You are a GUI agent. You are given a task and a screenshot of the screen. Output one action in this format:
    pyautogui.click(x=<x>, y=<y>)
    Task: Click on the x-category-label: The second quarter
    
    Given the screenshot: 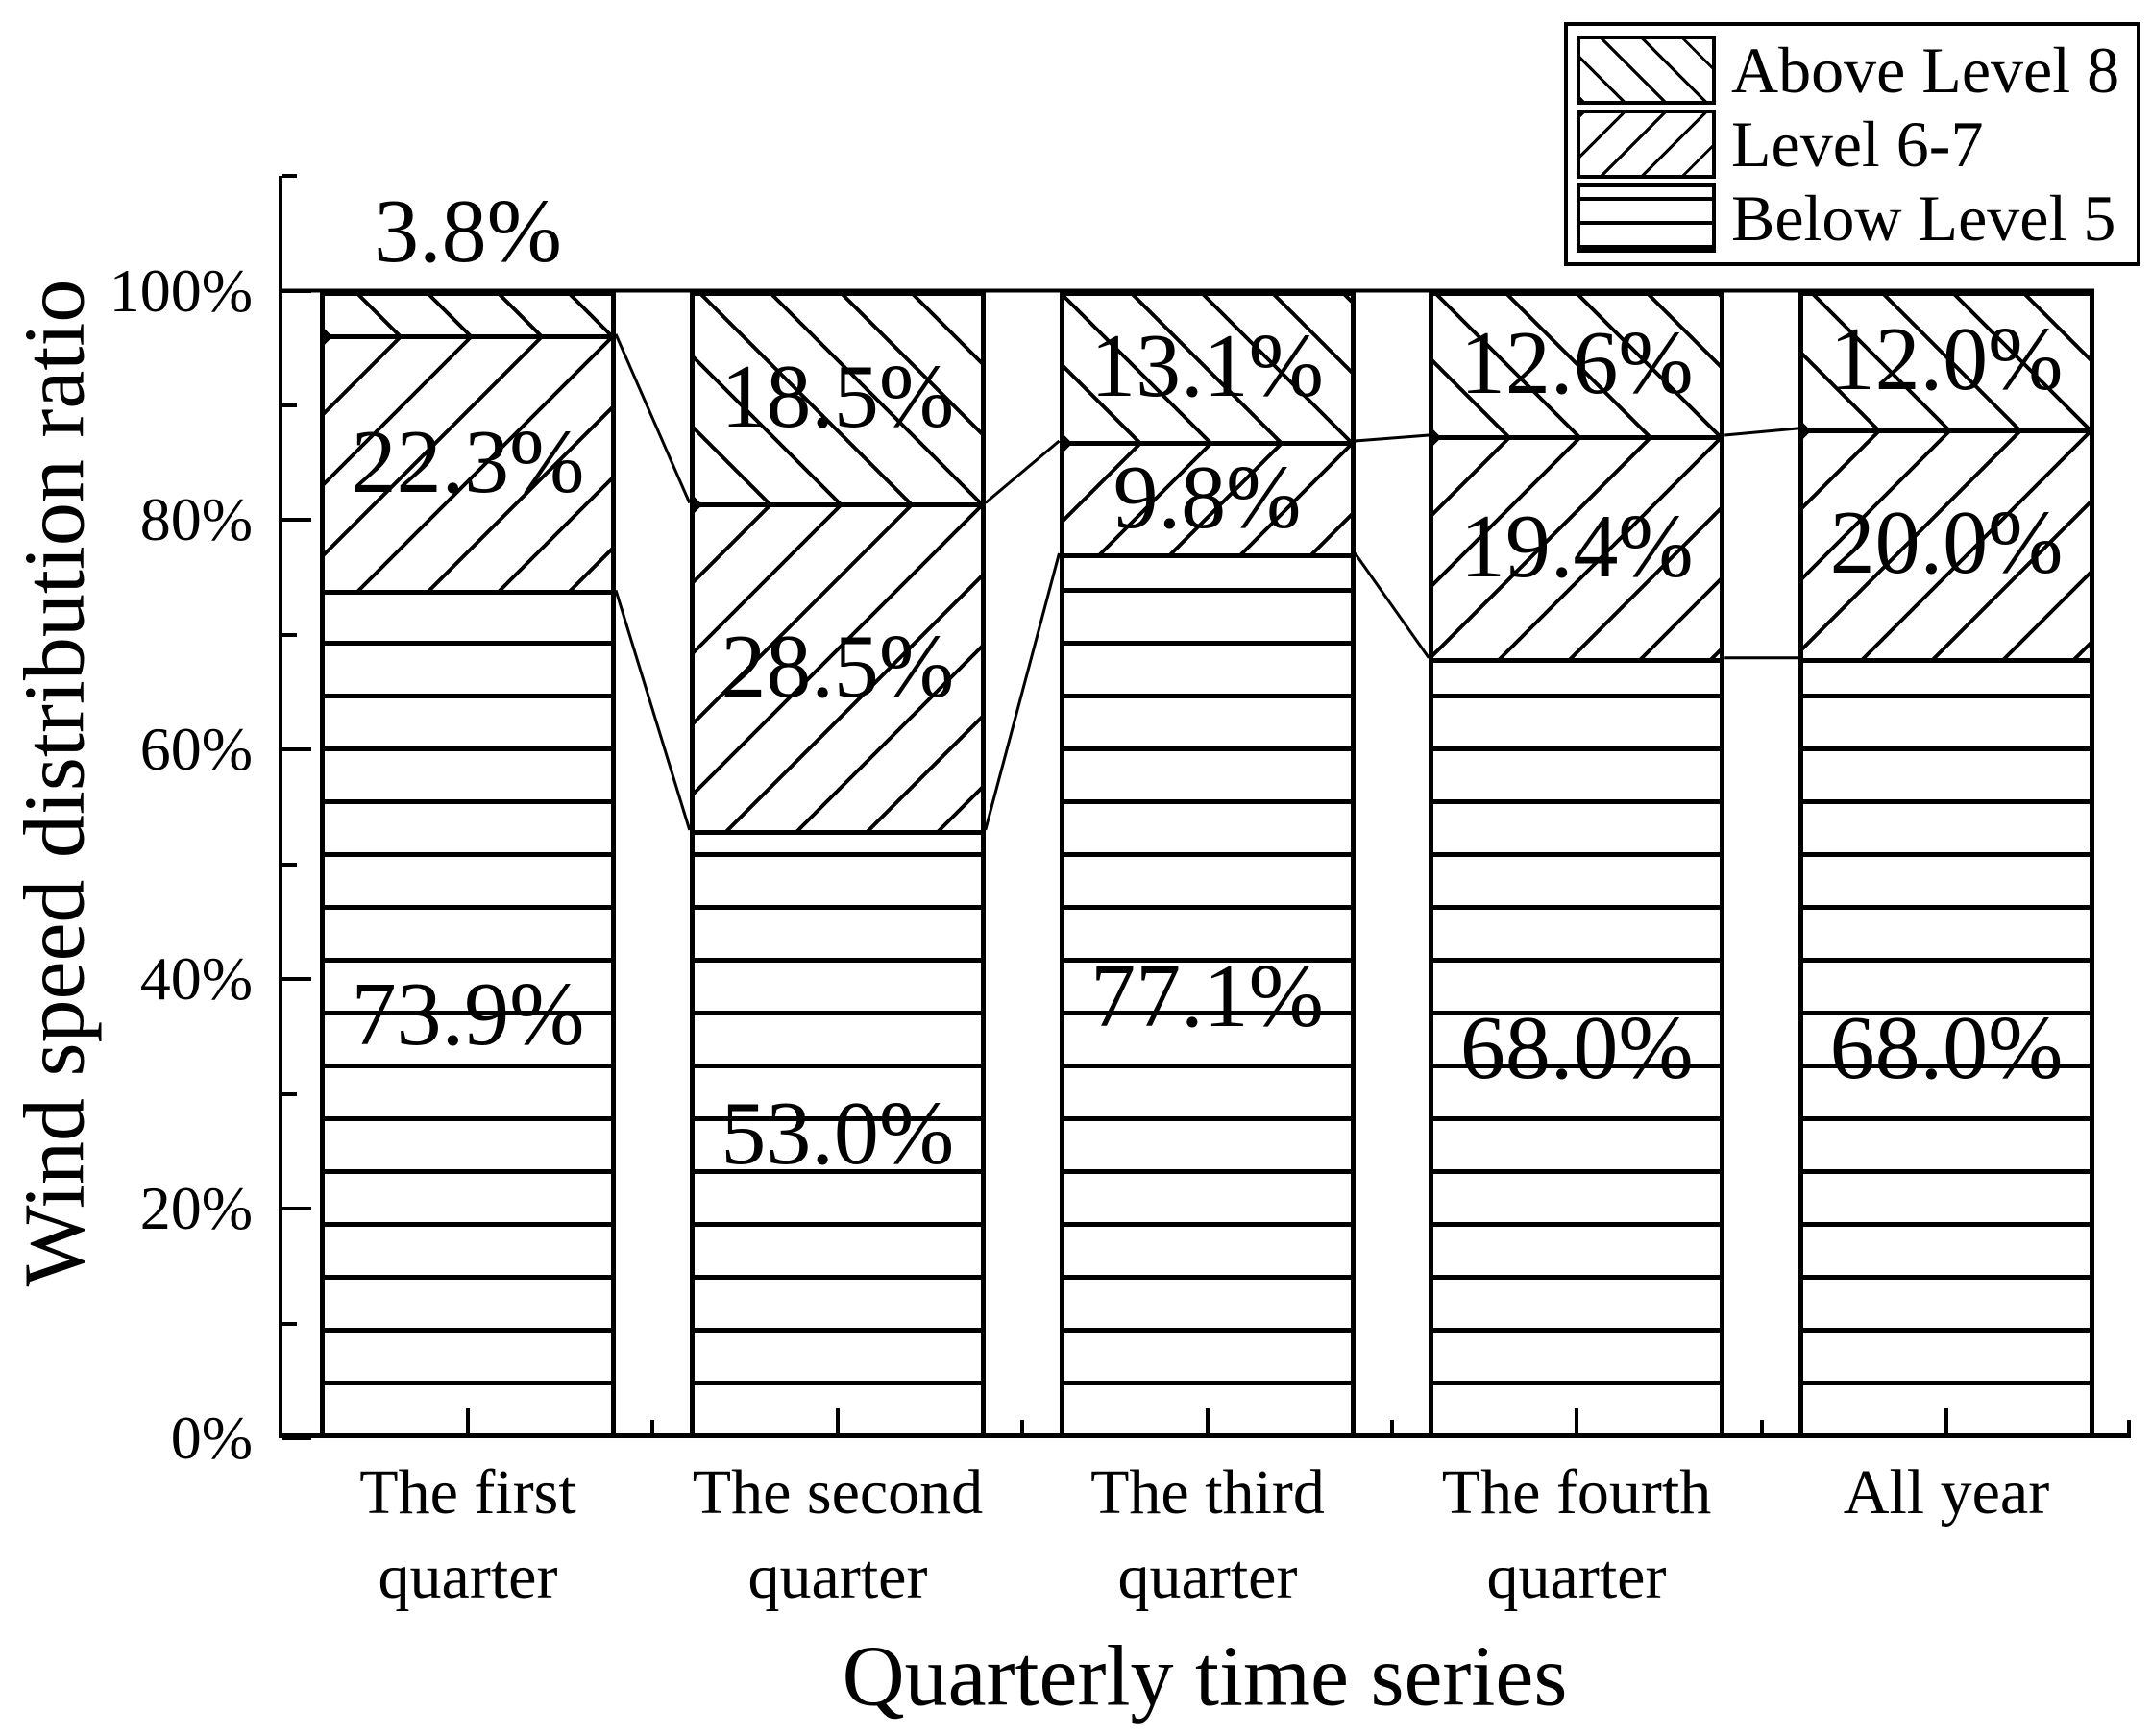 What is the action you would take?
    pyautogui.click(x=838, y=1535)
    